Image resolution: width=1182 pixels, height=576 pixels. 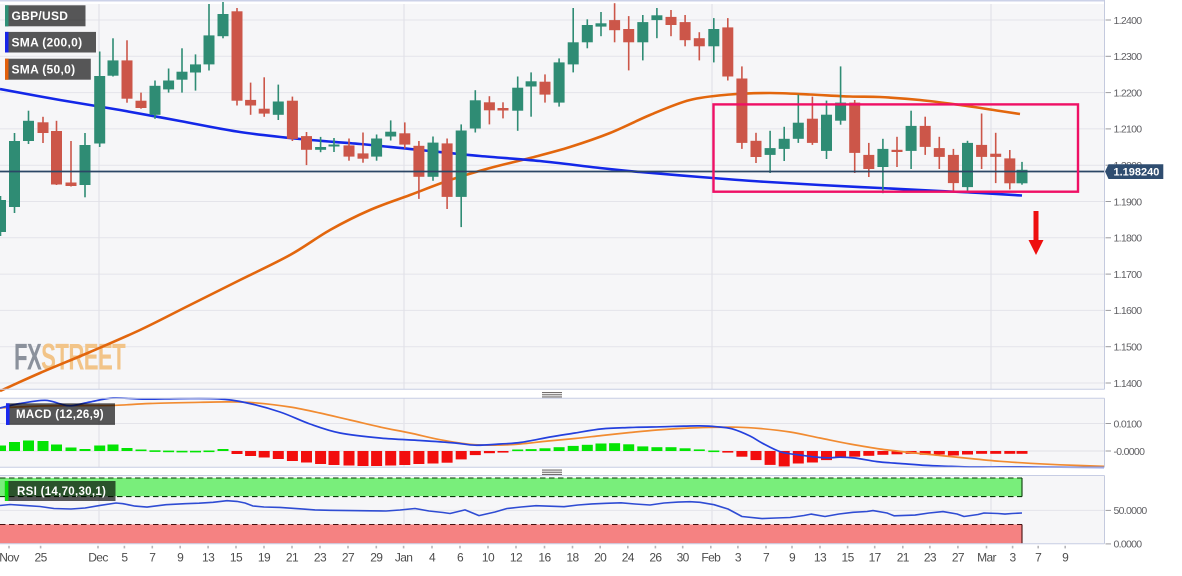 What do you see at coordinates (404, 557) in the screenshot?
I see `svg-text: Jan` at bounding box center [404, 557].